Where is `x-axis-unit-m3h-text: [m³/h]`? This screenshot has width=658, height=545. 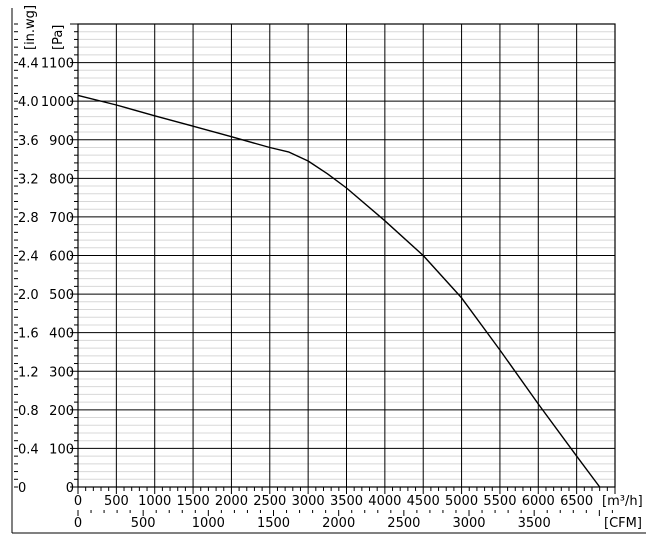 x-axis-unit-m3h-text: [m³/h] is located at coordinates (622, 501).